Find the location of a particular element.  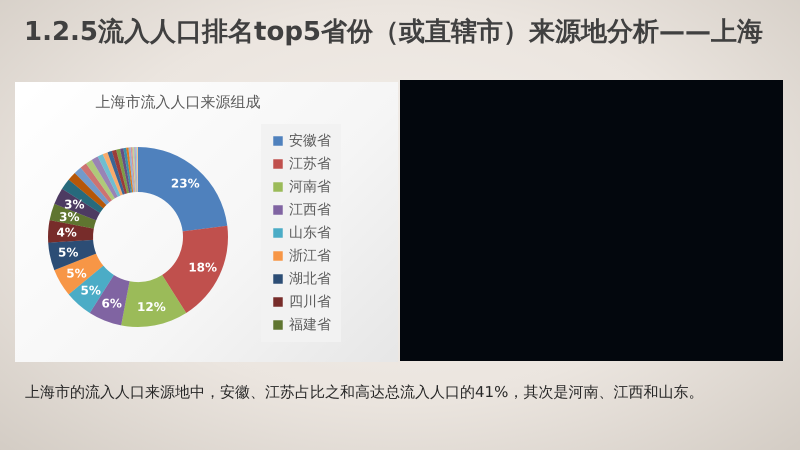

legend-label: 山东省 is located at coordinates (310, 233).